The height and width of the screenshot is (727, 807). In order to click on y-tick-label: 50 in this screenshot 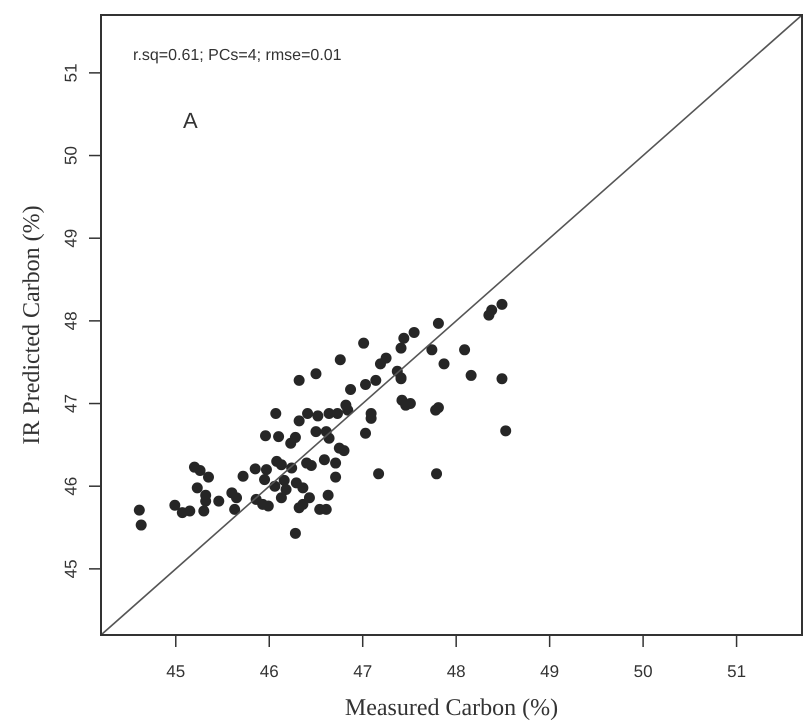, I will do `click(71, 155)`.